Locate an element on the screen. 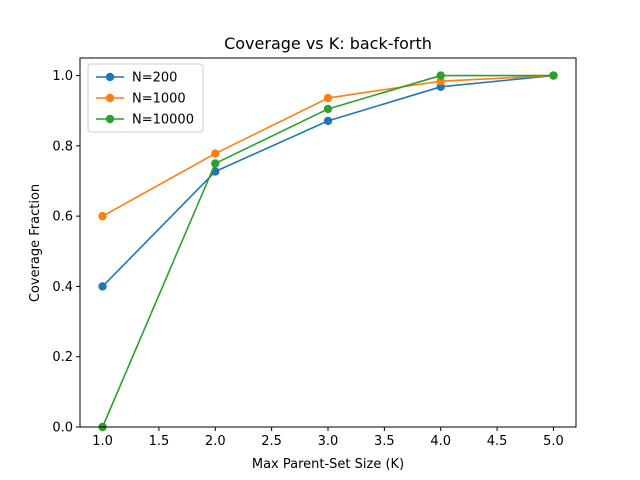  x-tick-label: 2.0 is located at coordinates (215, 441).